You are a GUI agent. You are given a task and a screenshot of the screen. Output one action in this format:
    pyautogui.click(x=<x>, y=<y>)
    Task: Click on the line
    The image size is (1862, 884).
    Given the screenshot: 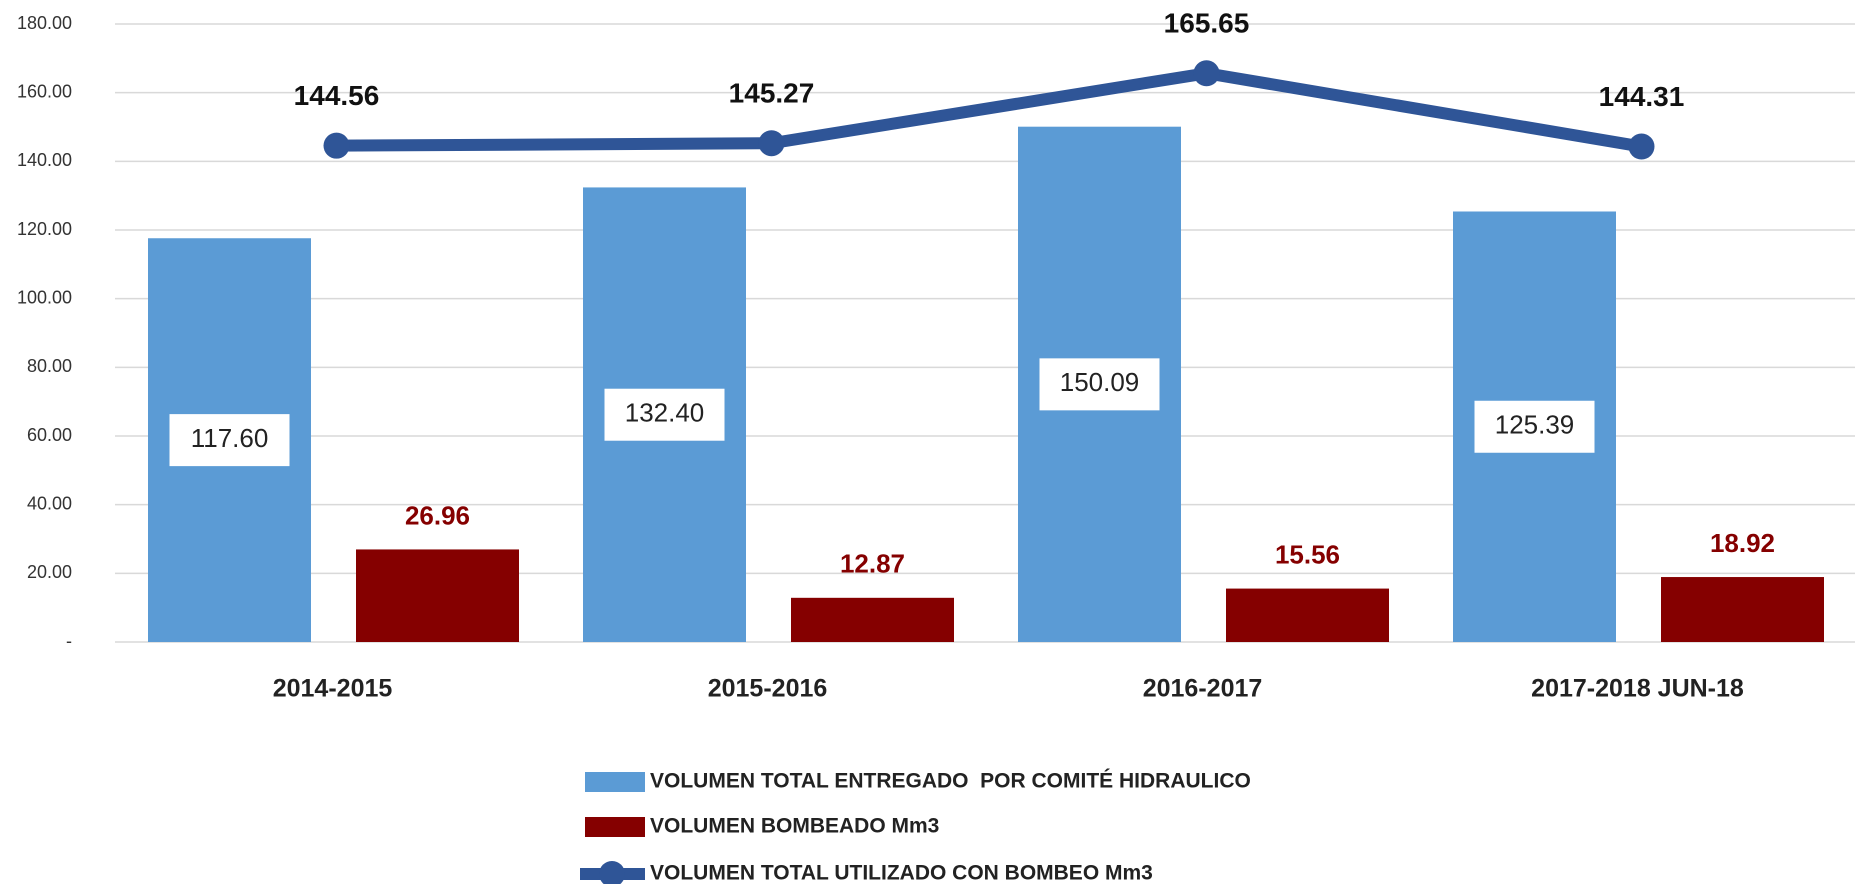 What is the action you would take?
    pyautogui.click(x=989, y=110)
    